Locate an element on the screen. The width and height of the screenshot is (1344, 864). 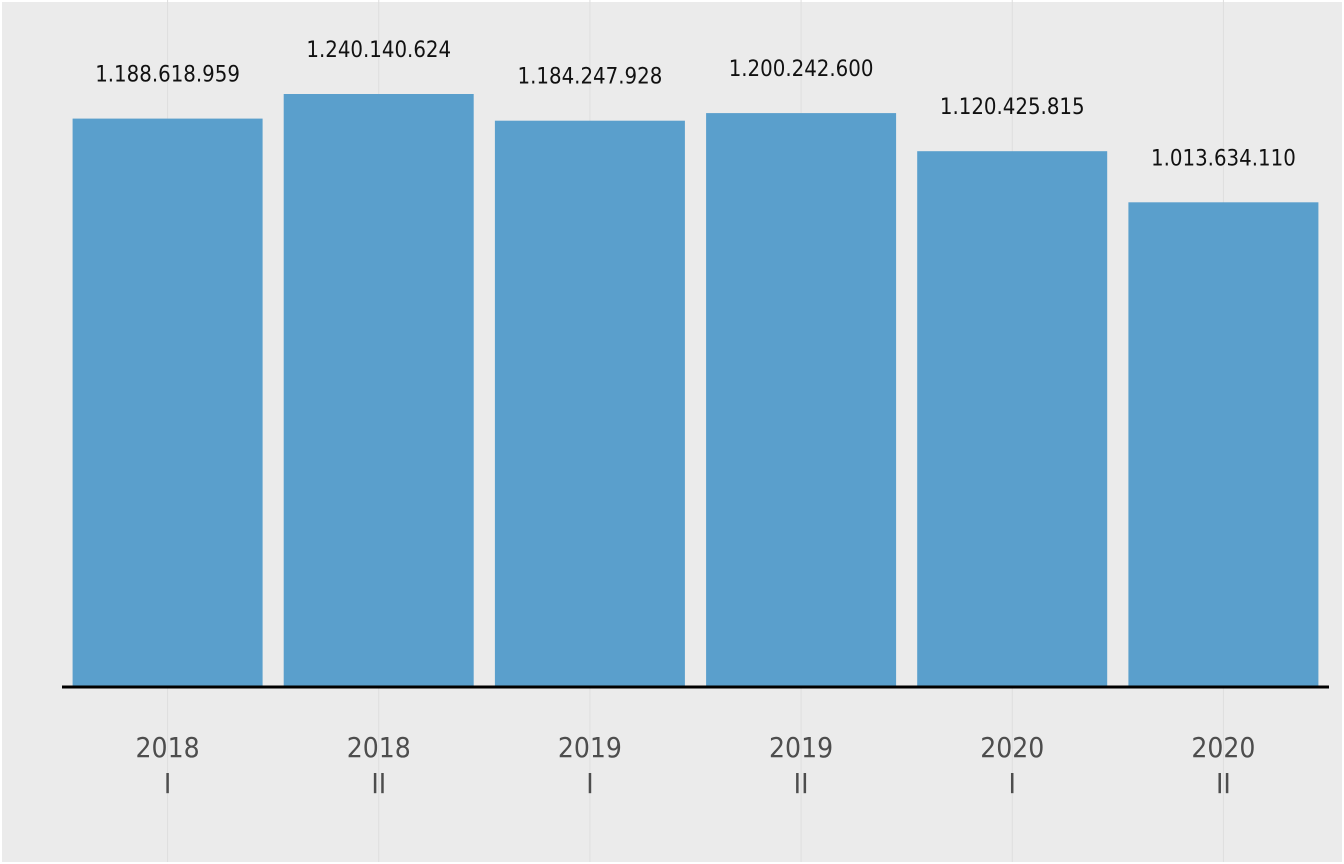
value-label: 1.240.140.624 is located at coordinates (378, 50).